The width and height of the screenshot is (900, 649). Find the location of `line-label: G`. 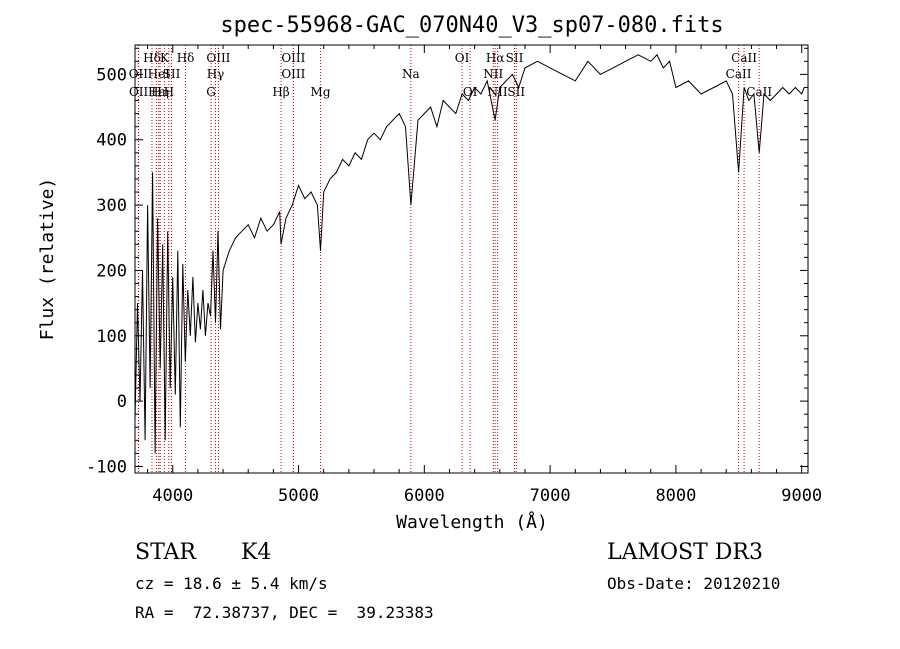

line-label: G is located at coordinates (211, 92).